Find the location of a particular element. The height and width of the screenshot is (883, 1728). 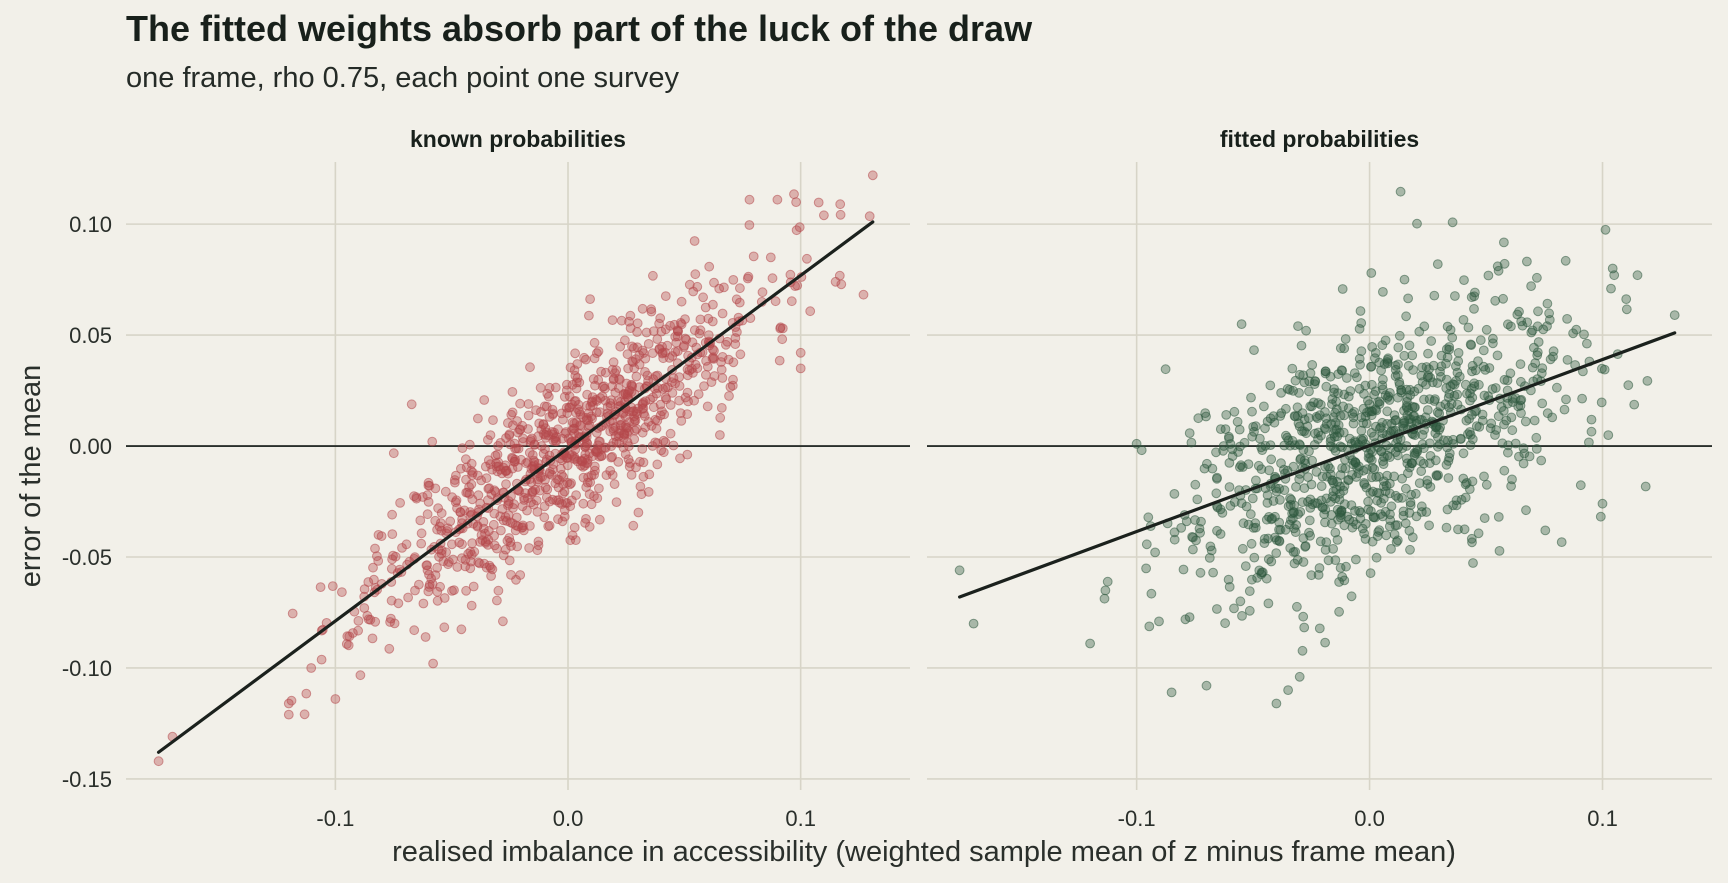

x-tick-label: 0.0 is located at coordinates (568, 818).